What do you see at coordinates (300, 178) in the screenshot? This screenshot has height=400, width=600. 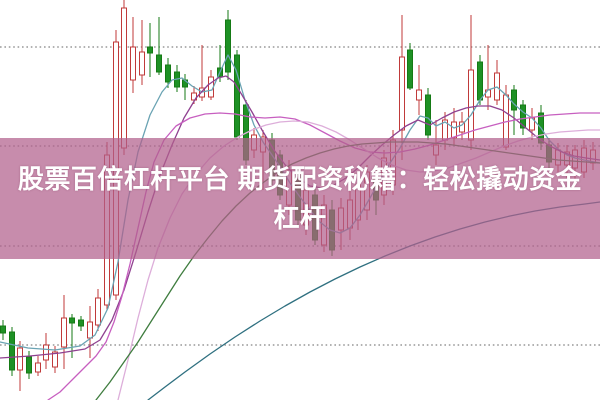 I see `headline-line-1: 股票百倍杠杆平台 期货配资秘籍：轻松撬动资金` at bounding box center [300, 178].